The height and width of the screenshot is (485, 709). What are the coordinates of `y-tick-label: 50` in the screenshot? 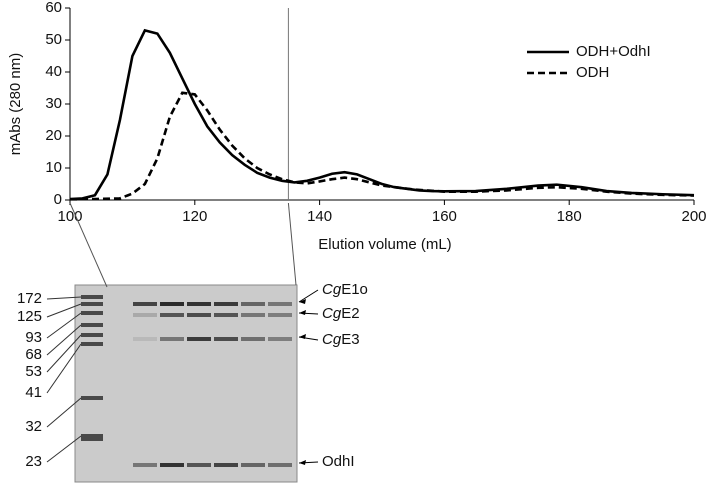 It's located at (53, 39).